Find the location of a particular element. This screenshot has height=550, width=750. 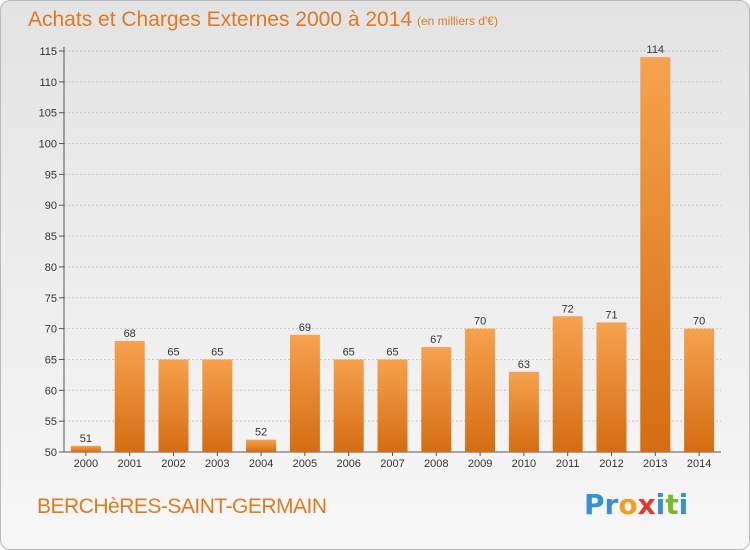

x-tick-label: 2004 is located at coordinates (261, 464).